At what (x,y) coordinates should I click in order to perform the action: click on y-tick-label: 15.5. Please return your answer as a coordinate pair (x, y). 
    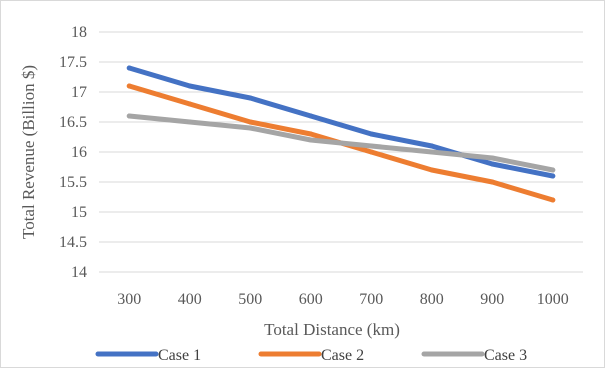
    Looking at the image, I should click on (73, 182).